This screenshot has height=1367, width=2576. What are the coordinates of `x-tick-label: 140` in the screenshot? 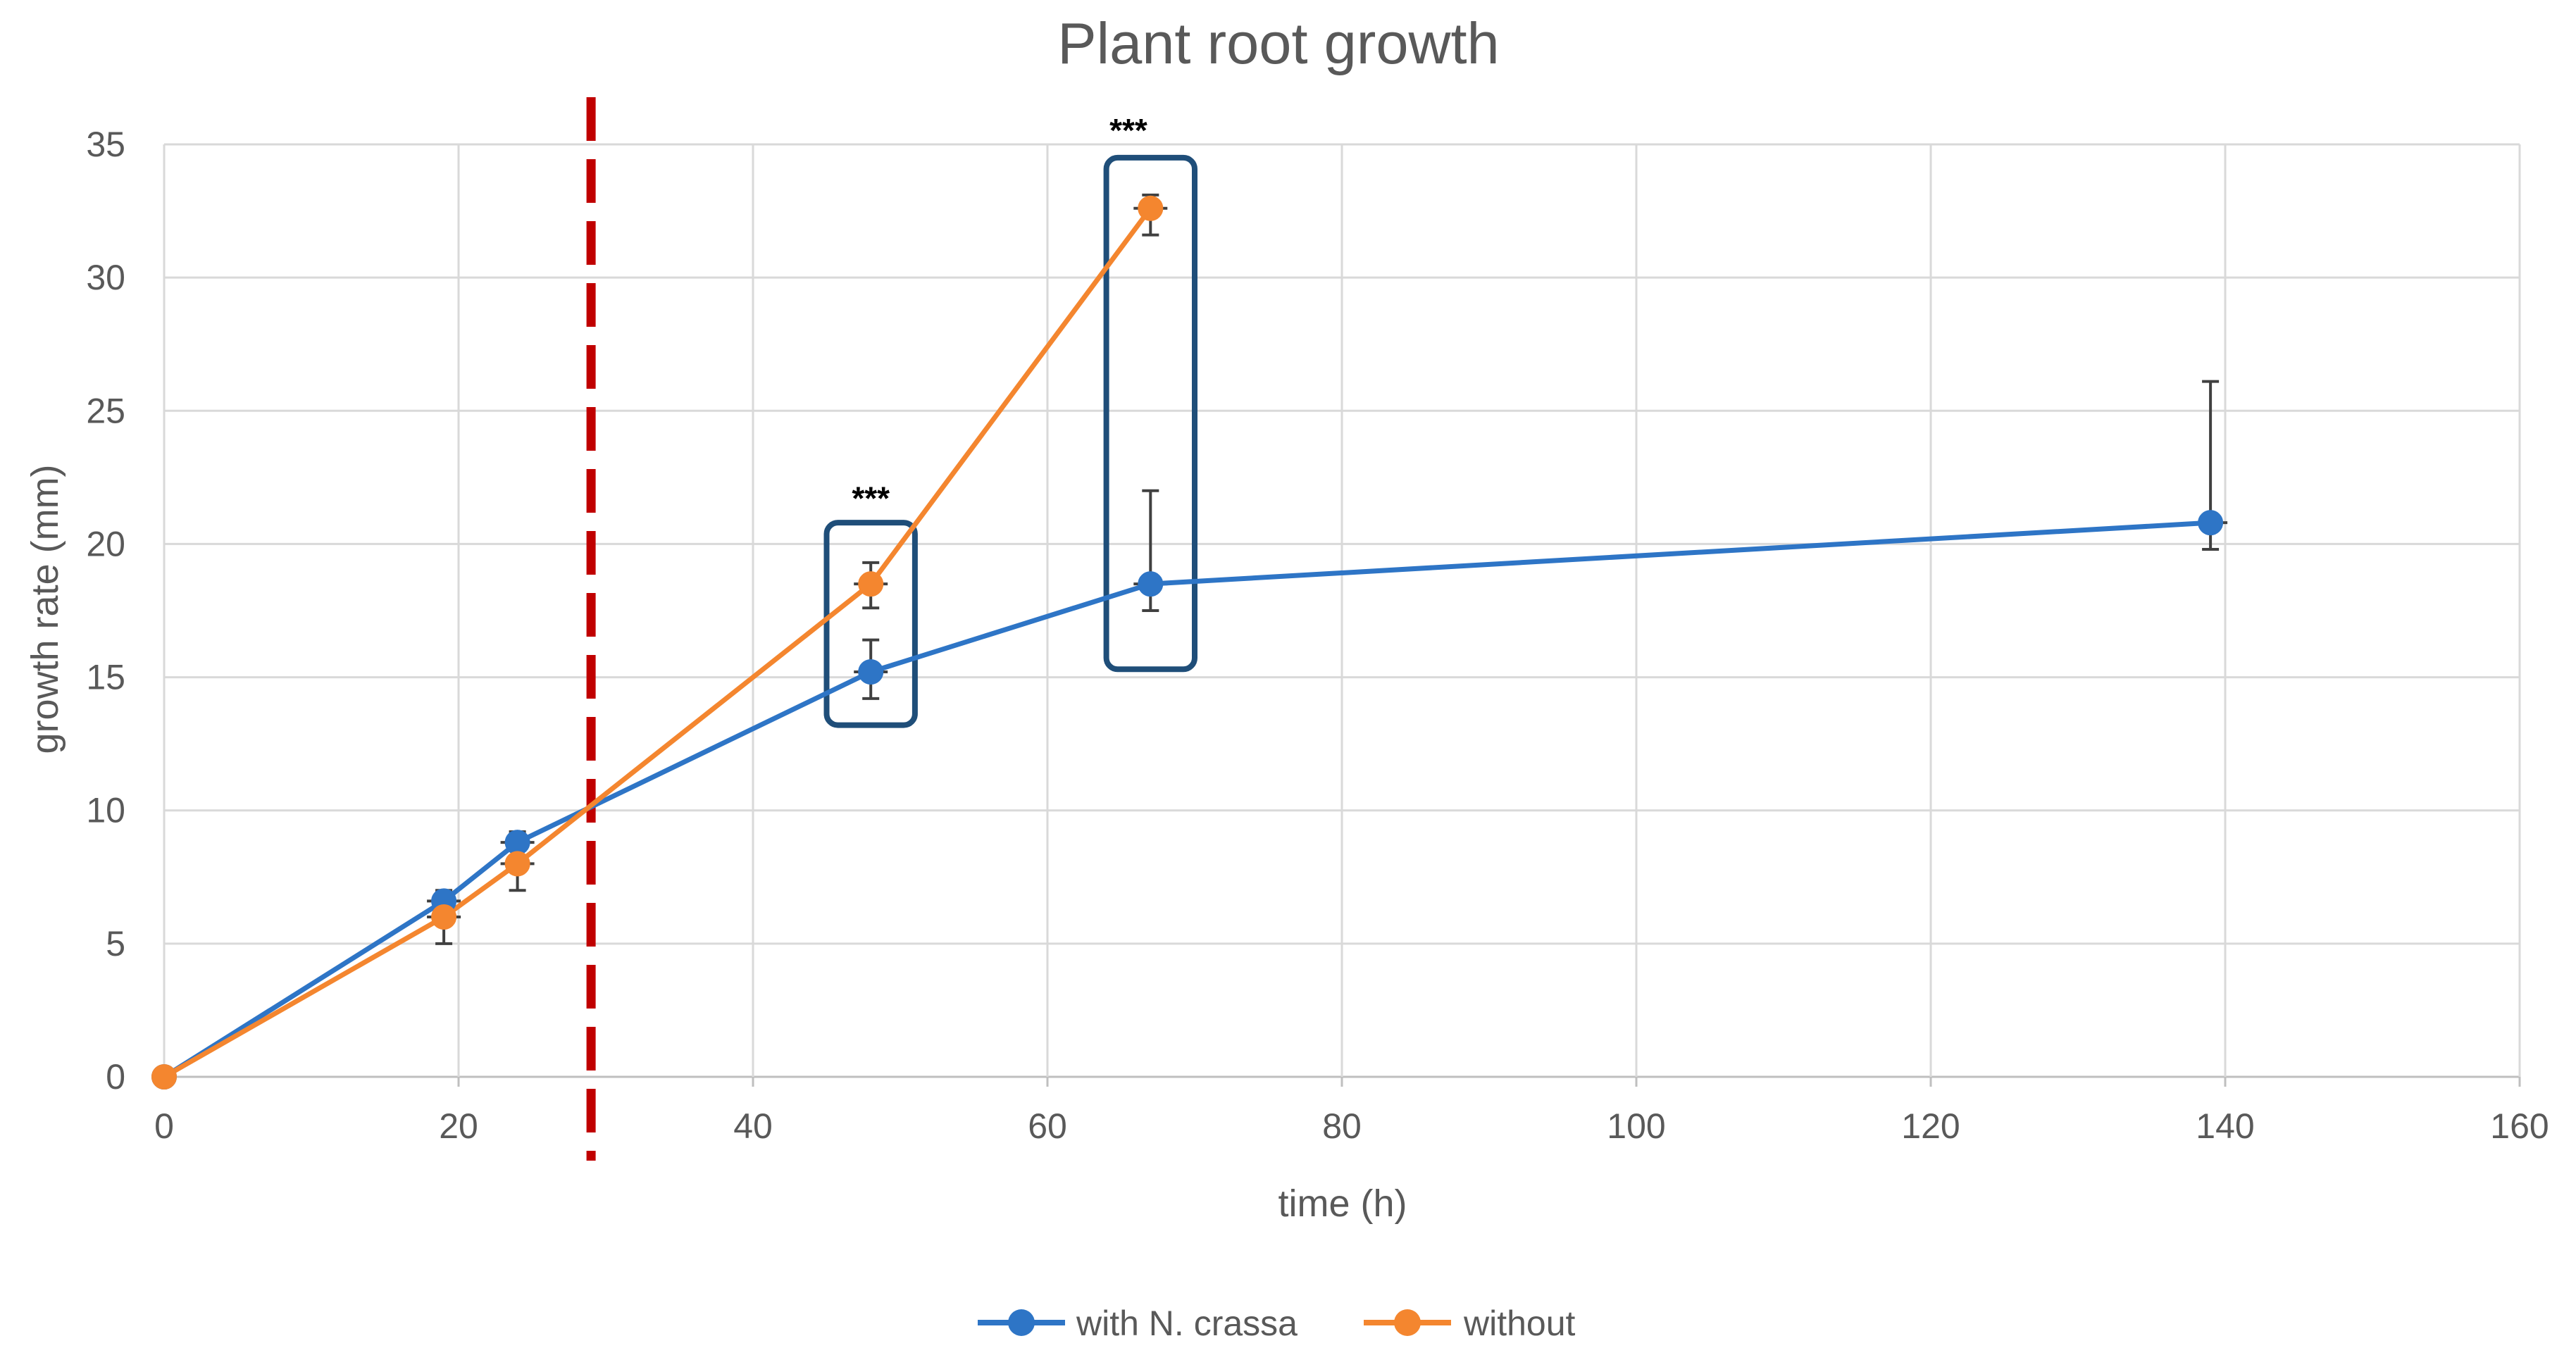 It's located at (2225, 1126).